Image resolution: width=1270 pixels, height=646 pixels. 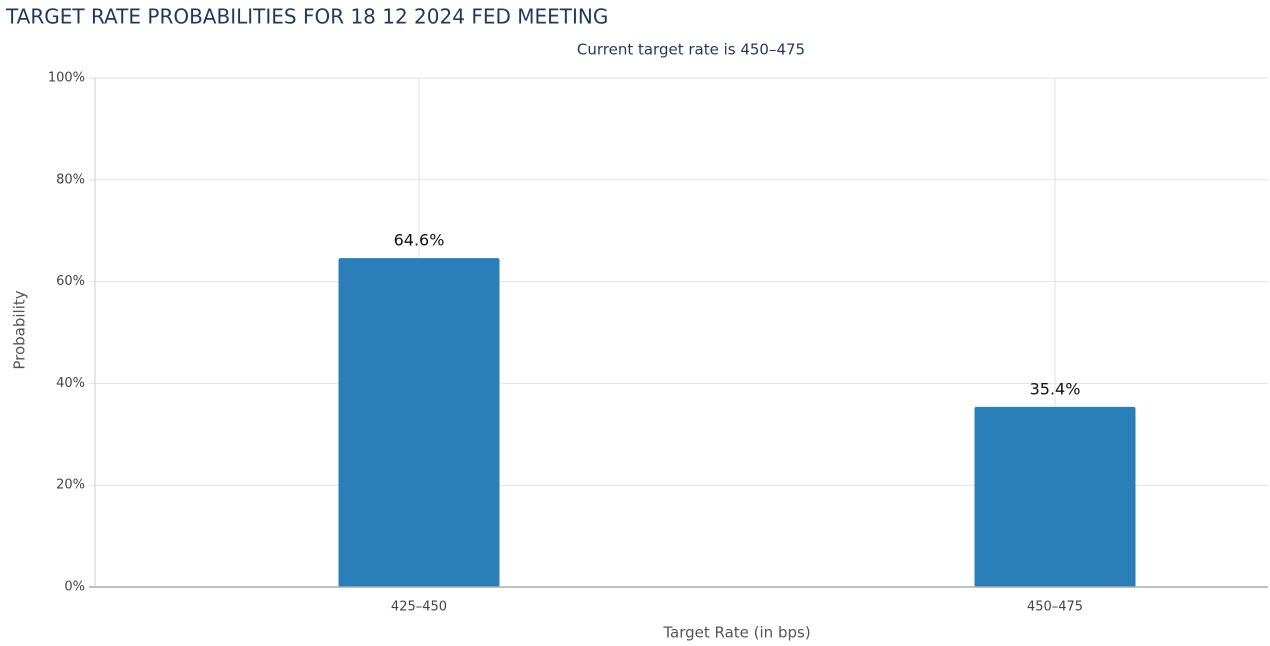 I want to click on data-label: 64.6%, so click(x=419, y=240).